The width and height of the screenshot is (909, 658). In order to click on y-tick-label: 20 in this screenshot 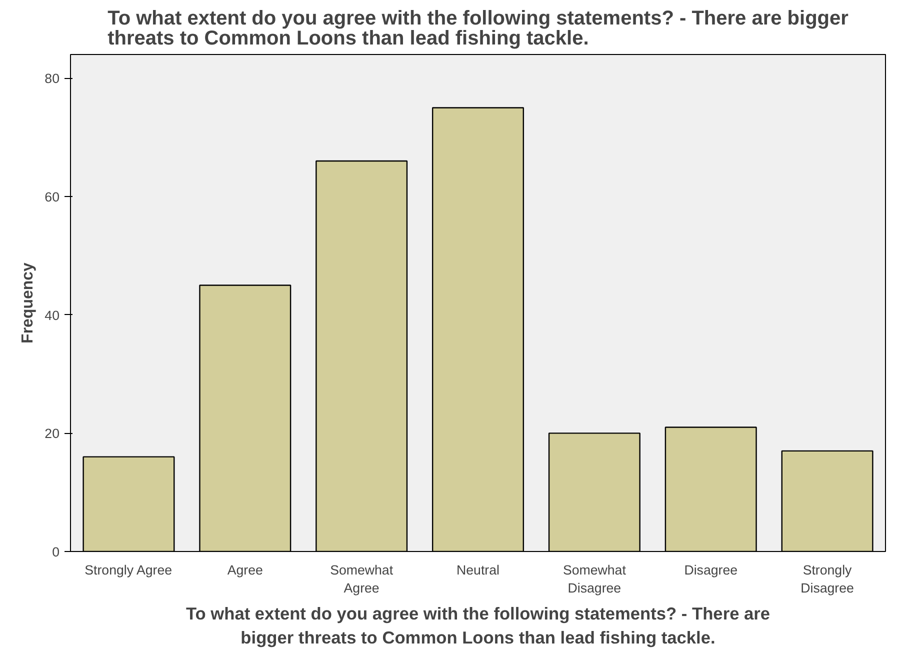, I will do `click(52, 434)`.